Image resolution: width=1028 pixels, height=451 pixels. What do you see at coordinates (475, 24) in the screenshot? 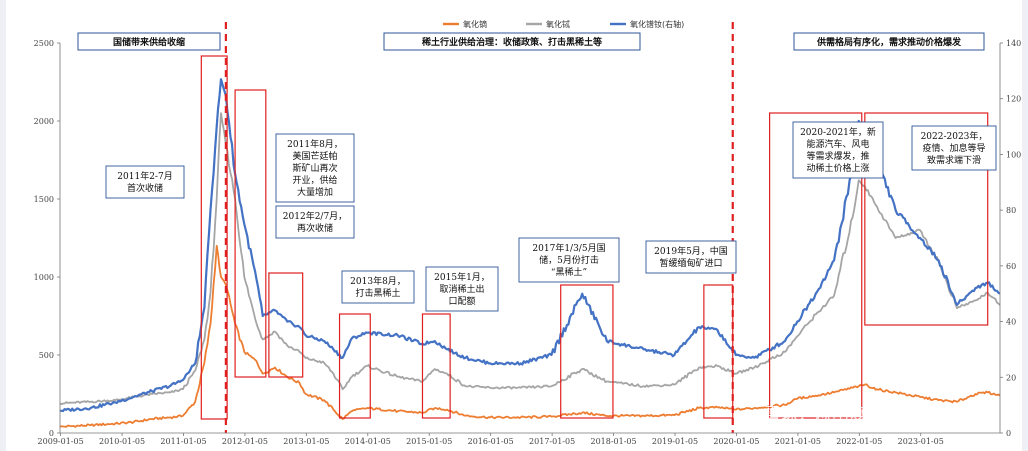
I see `legend-label-0: 氧化镝` at bounding box center [475, 24].